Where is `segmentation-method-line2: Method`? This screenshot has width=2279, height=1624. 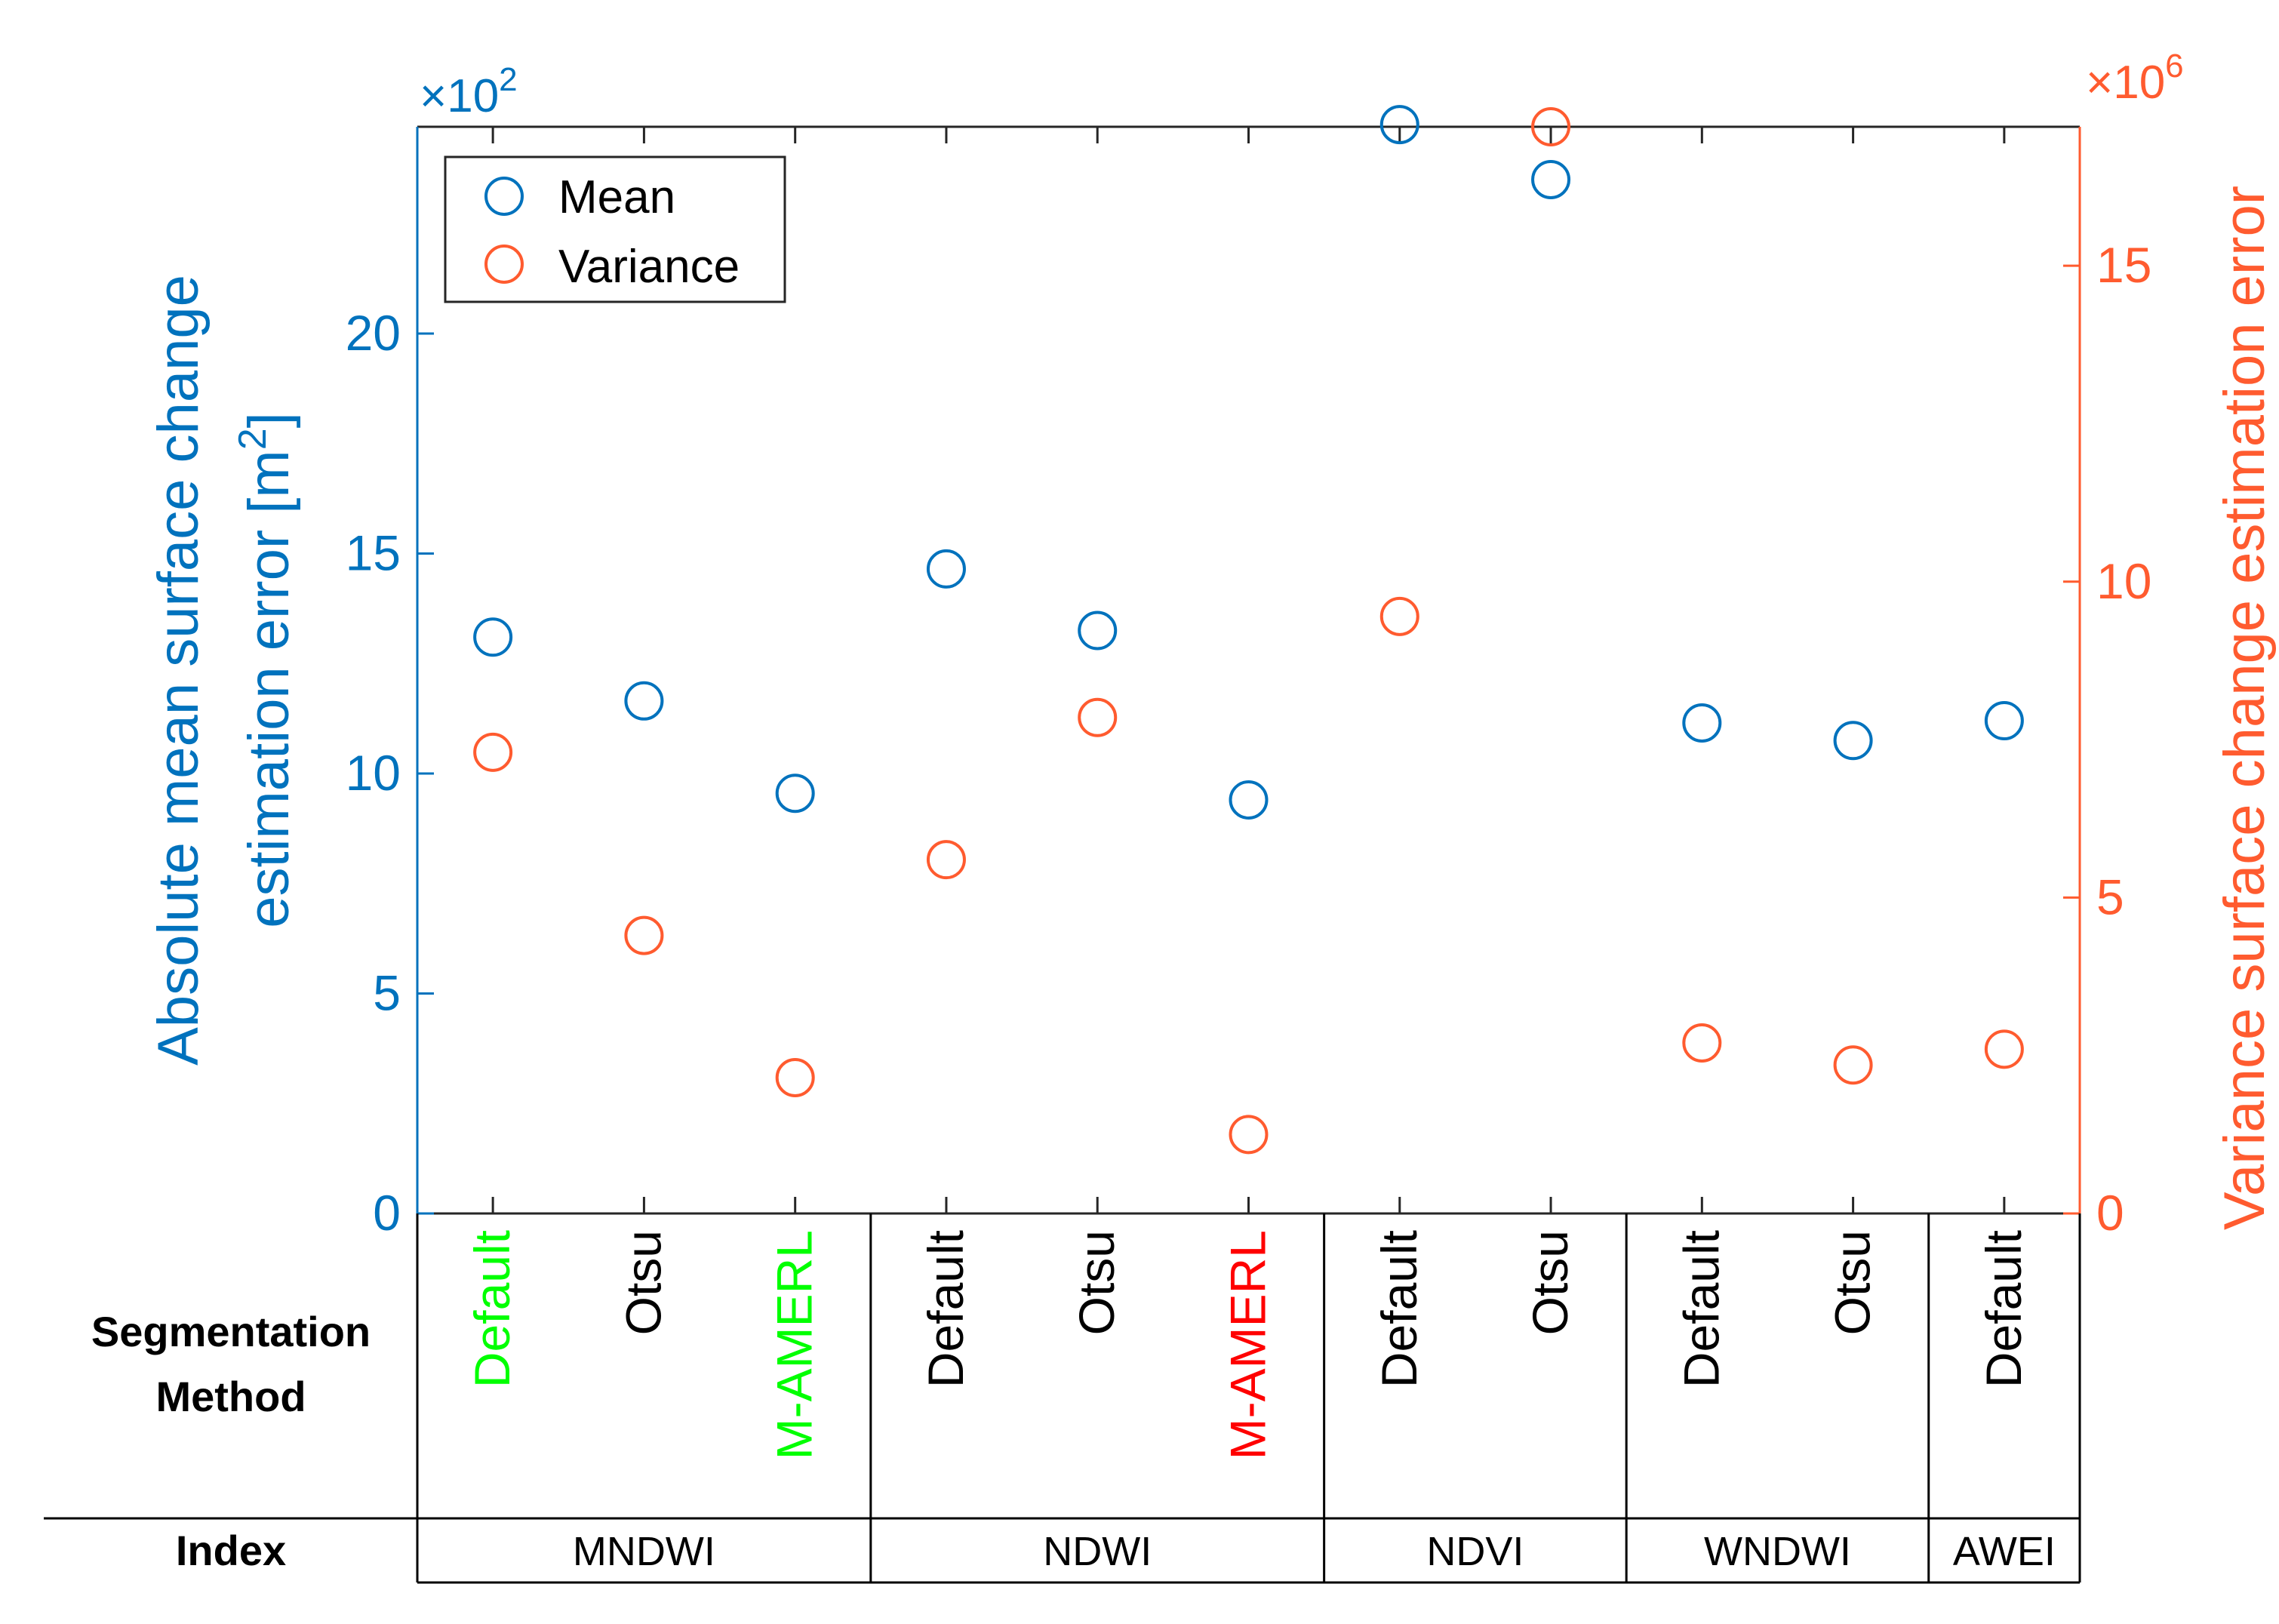
segmentation-method-line2: Method is located at coordinates (230, 1396).